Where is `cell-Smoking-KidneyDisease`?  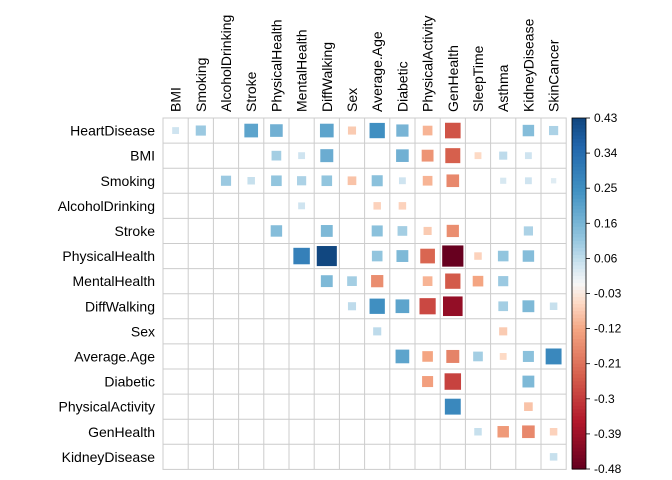 cell-Smoking-KidneyDisease is located at coordinates (528, 181).